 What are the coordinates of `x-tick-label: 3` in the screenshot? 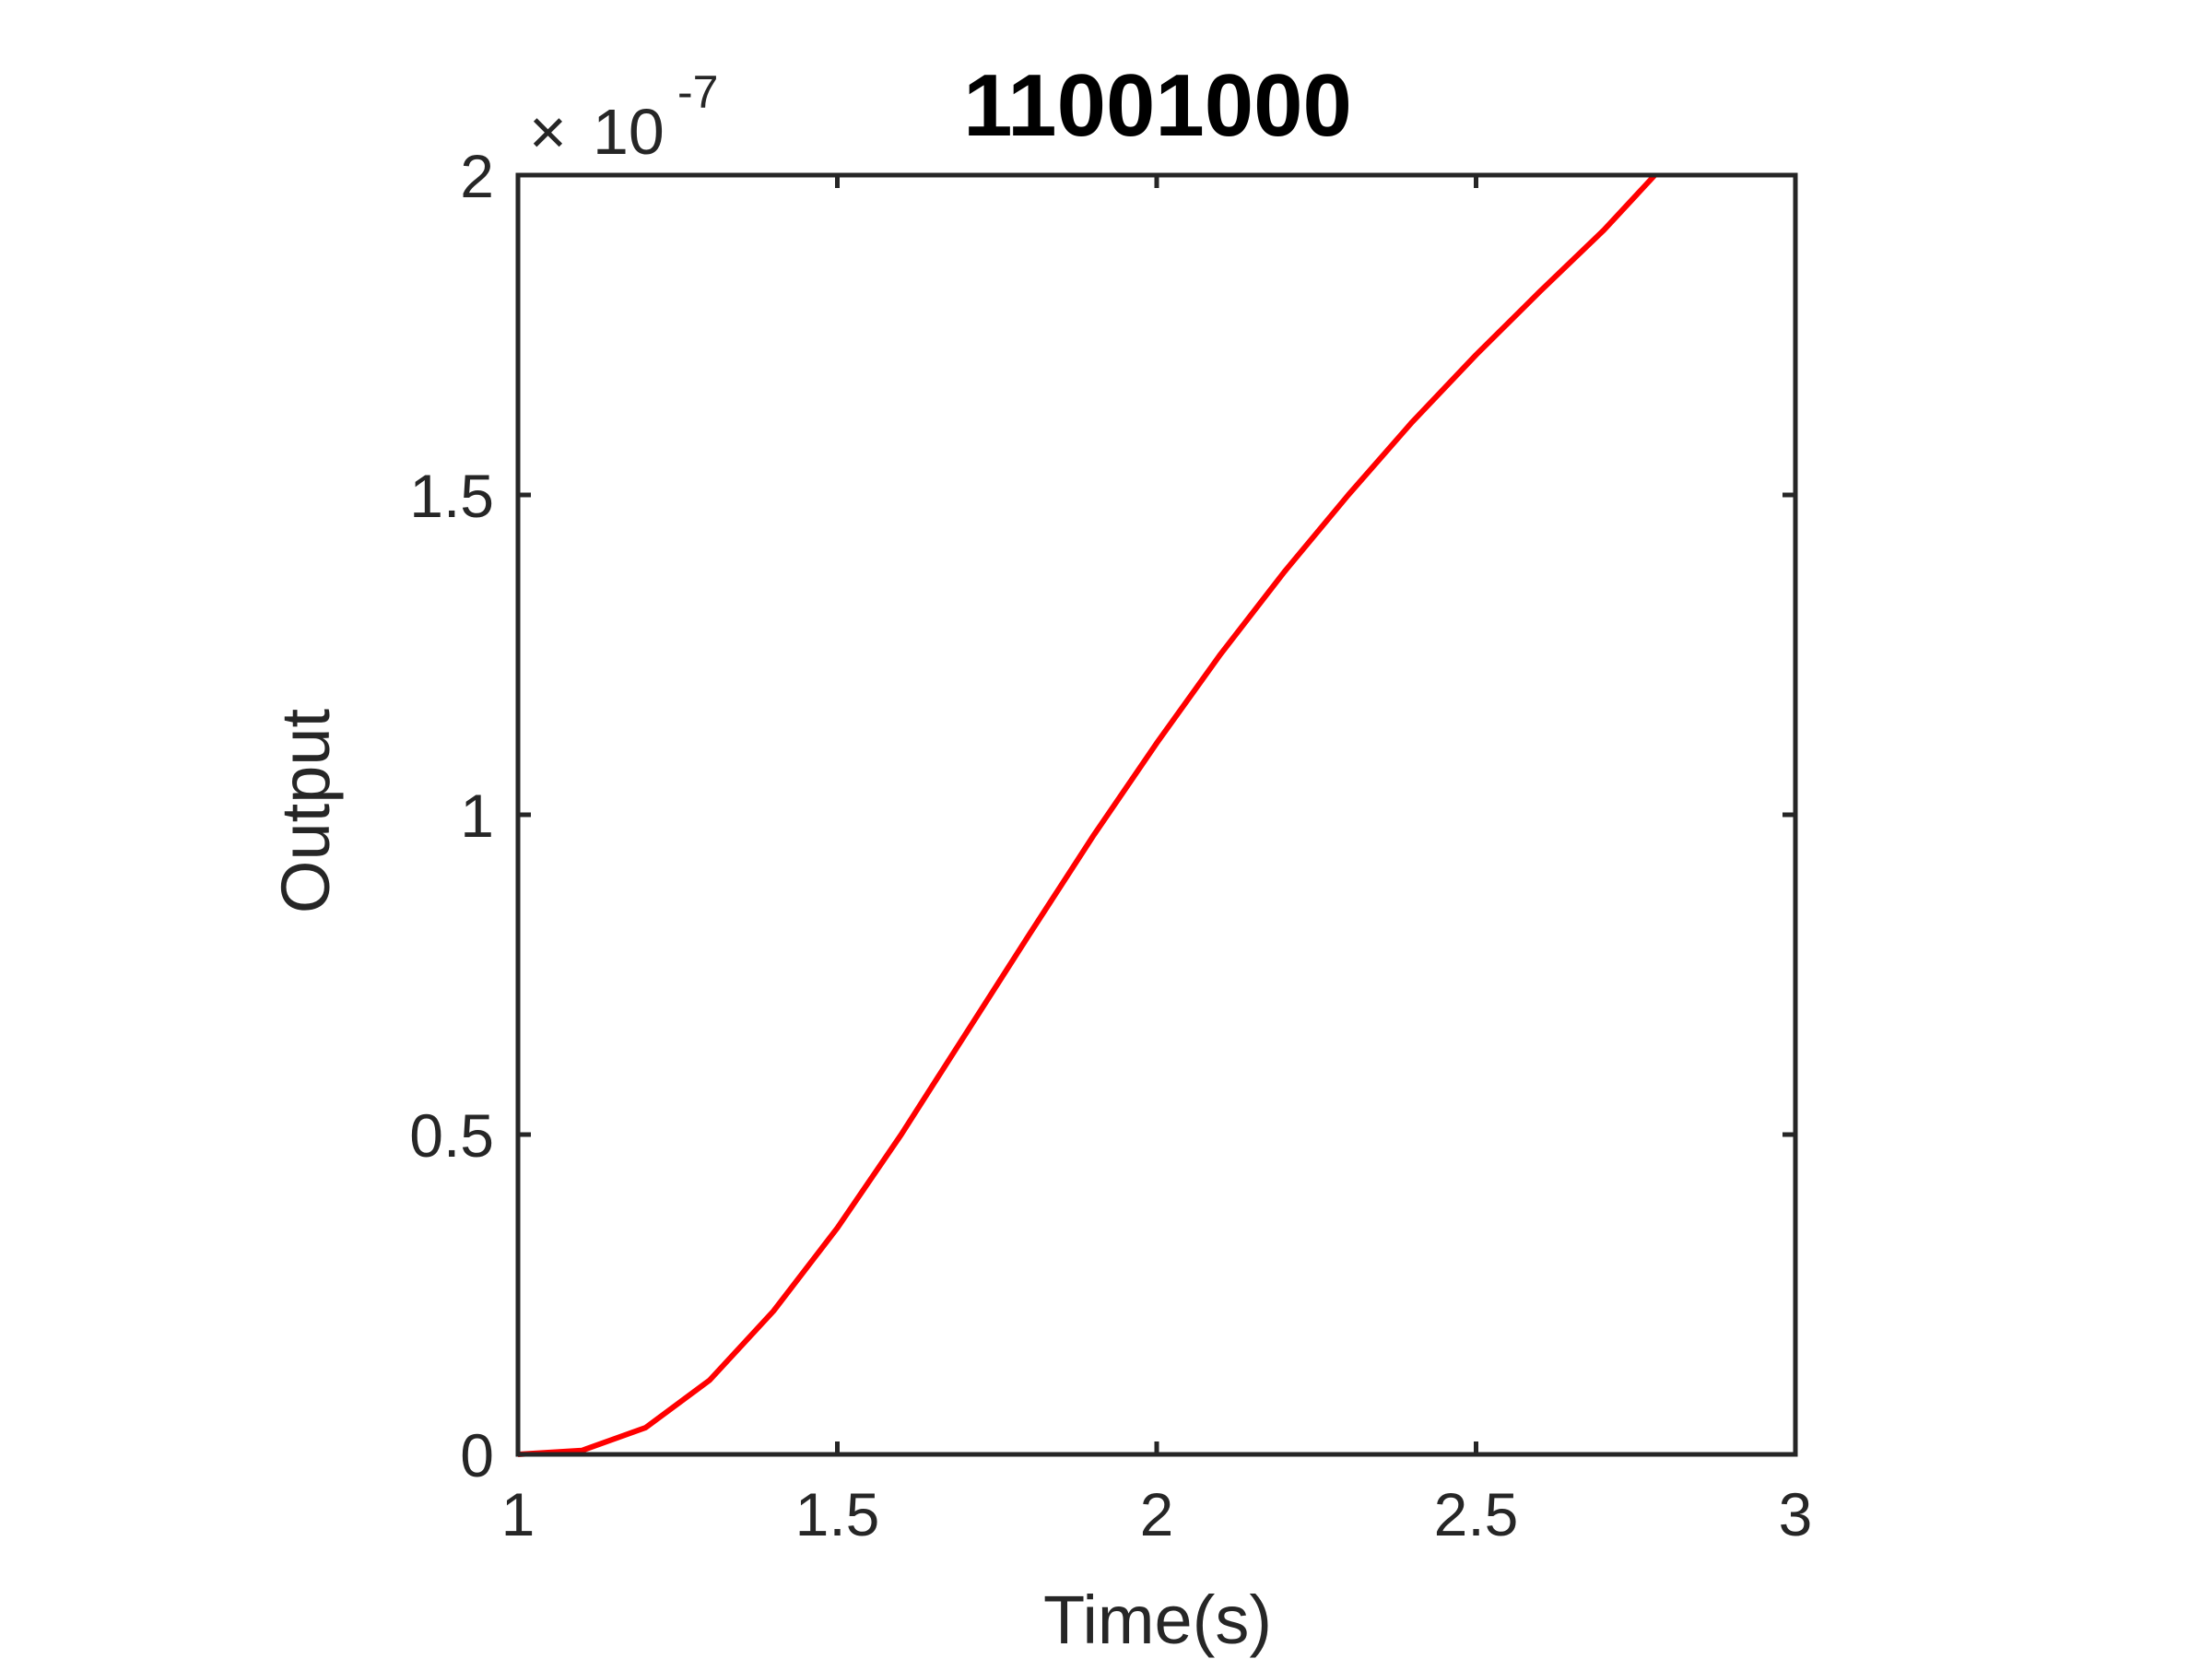 It's located at (1796, 1514).